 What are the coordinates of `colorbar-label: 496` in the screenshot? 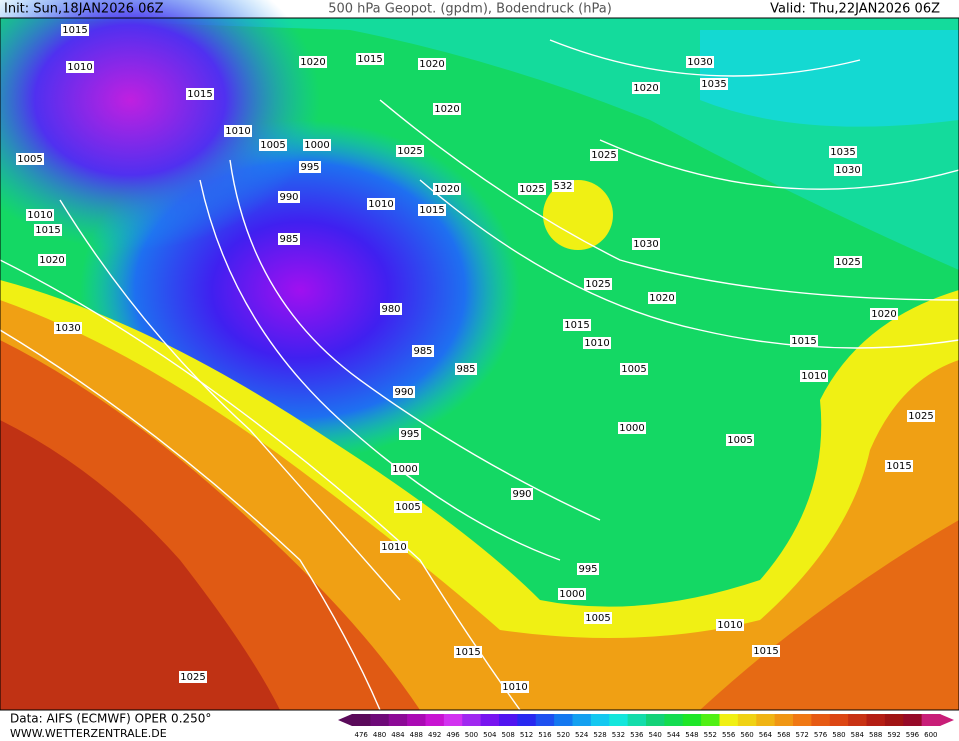 It's located at (453, 735).